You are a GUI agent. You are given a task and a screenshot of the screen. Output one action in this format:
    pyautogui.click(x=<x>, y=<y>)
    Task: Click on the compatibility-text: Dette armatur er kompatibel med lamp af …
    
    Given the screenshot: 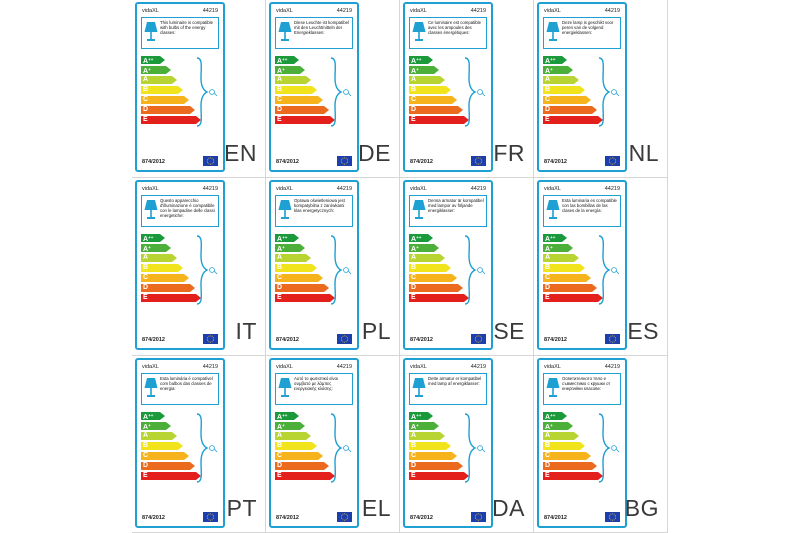 What is the action you would take?
    pyautogui.click(x=455, y=381)
    